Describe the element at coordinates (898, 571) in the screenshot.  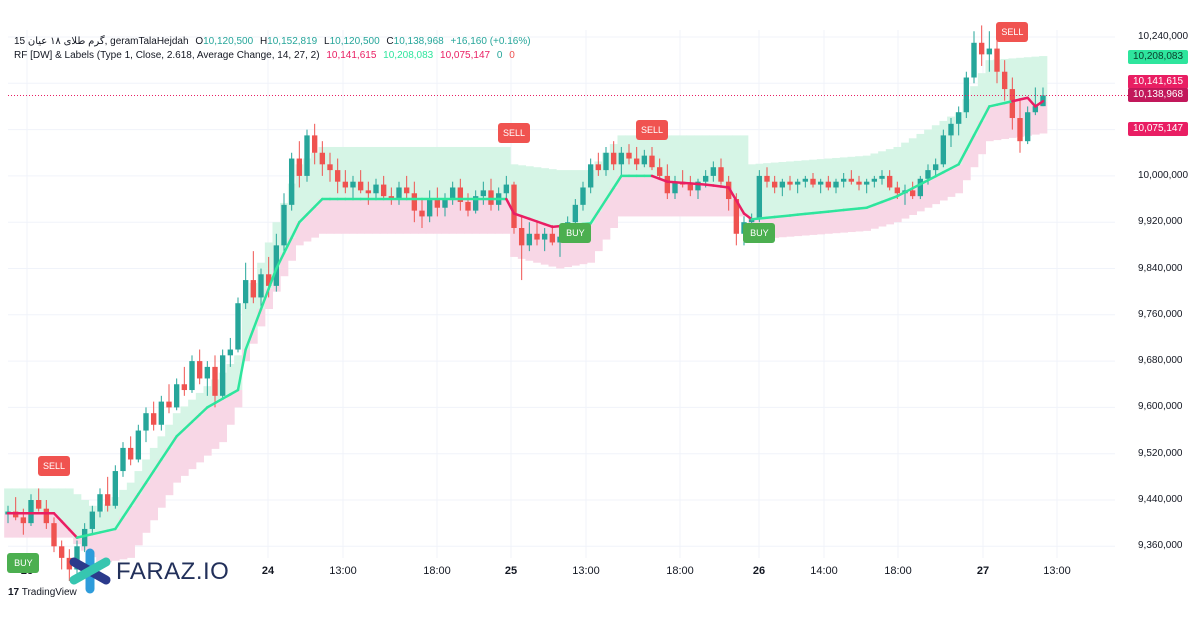
I see `x-tick-label: 18:00` at that location.